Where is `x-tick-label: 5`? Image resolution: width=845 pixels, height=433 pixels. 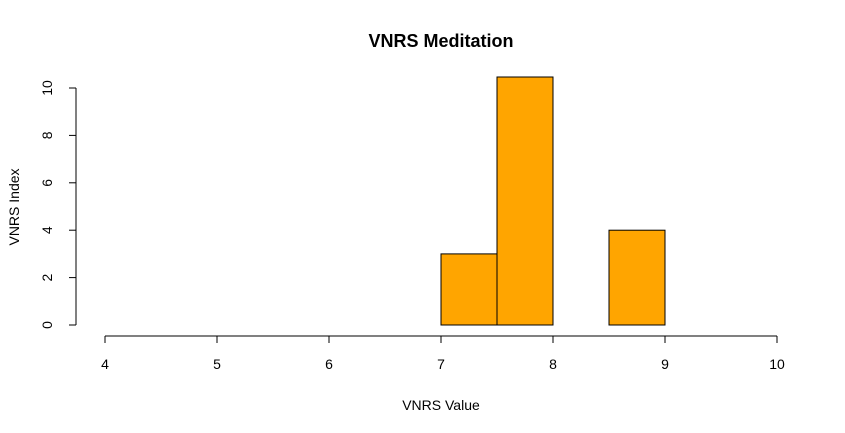 x-tick-label: 5 is located at coordinates (217, 364).